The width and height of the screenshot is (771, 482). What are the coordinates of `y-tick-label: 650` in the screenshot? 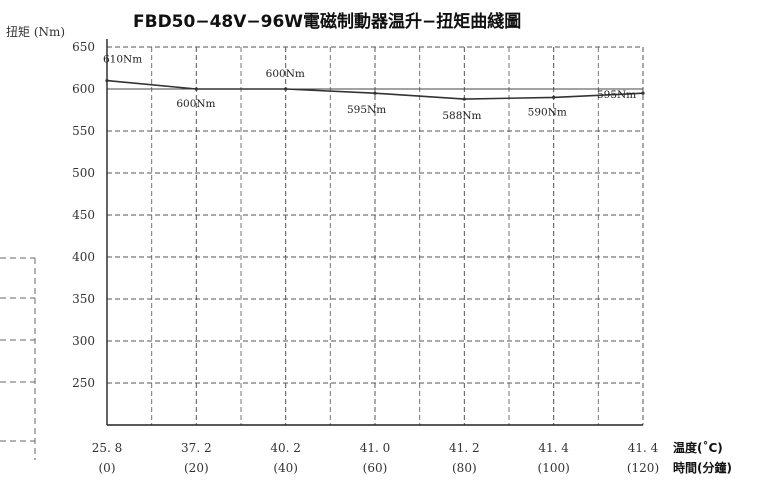 It's located at (83, 47).